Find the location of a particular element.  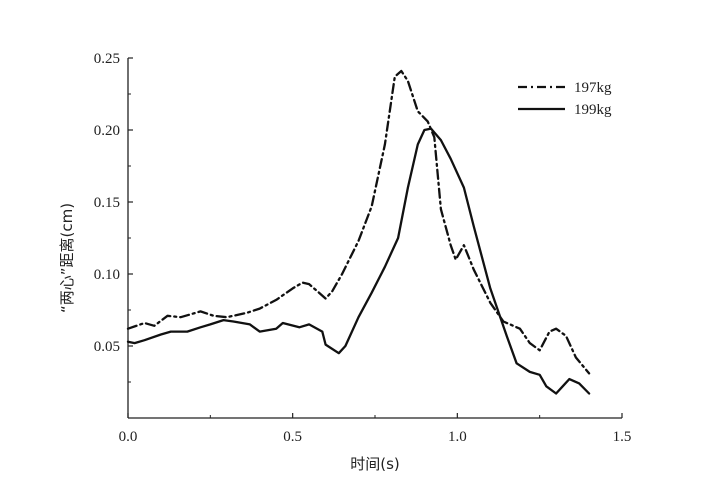

x-tick-label: 0.0 is located at coordinates (128, 437).